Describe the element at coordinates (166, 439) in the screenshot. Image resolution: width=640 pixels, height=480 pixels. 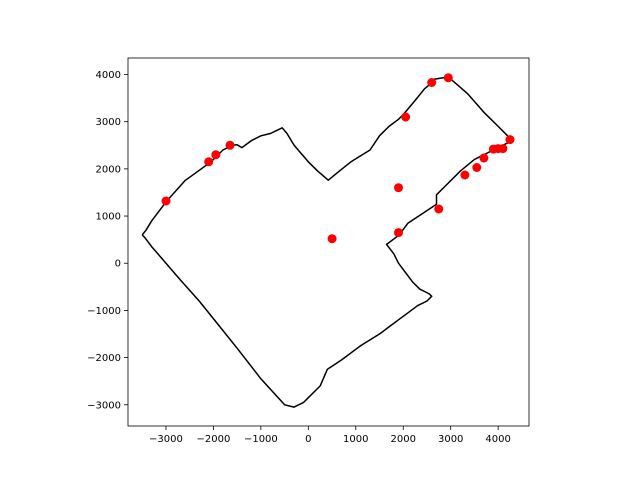
I see `x-tick-label: −3000` at that location.